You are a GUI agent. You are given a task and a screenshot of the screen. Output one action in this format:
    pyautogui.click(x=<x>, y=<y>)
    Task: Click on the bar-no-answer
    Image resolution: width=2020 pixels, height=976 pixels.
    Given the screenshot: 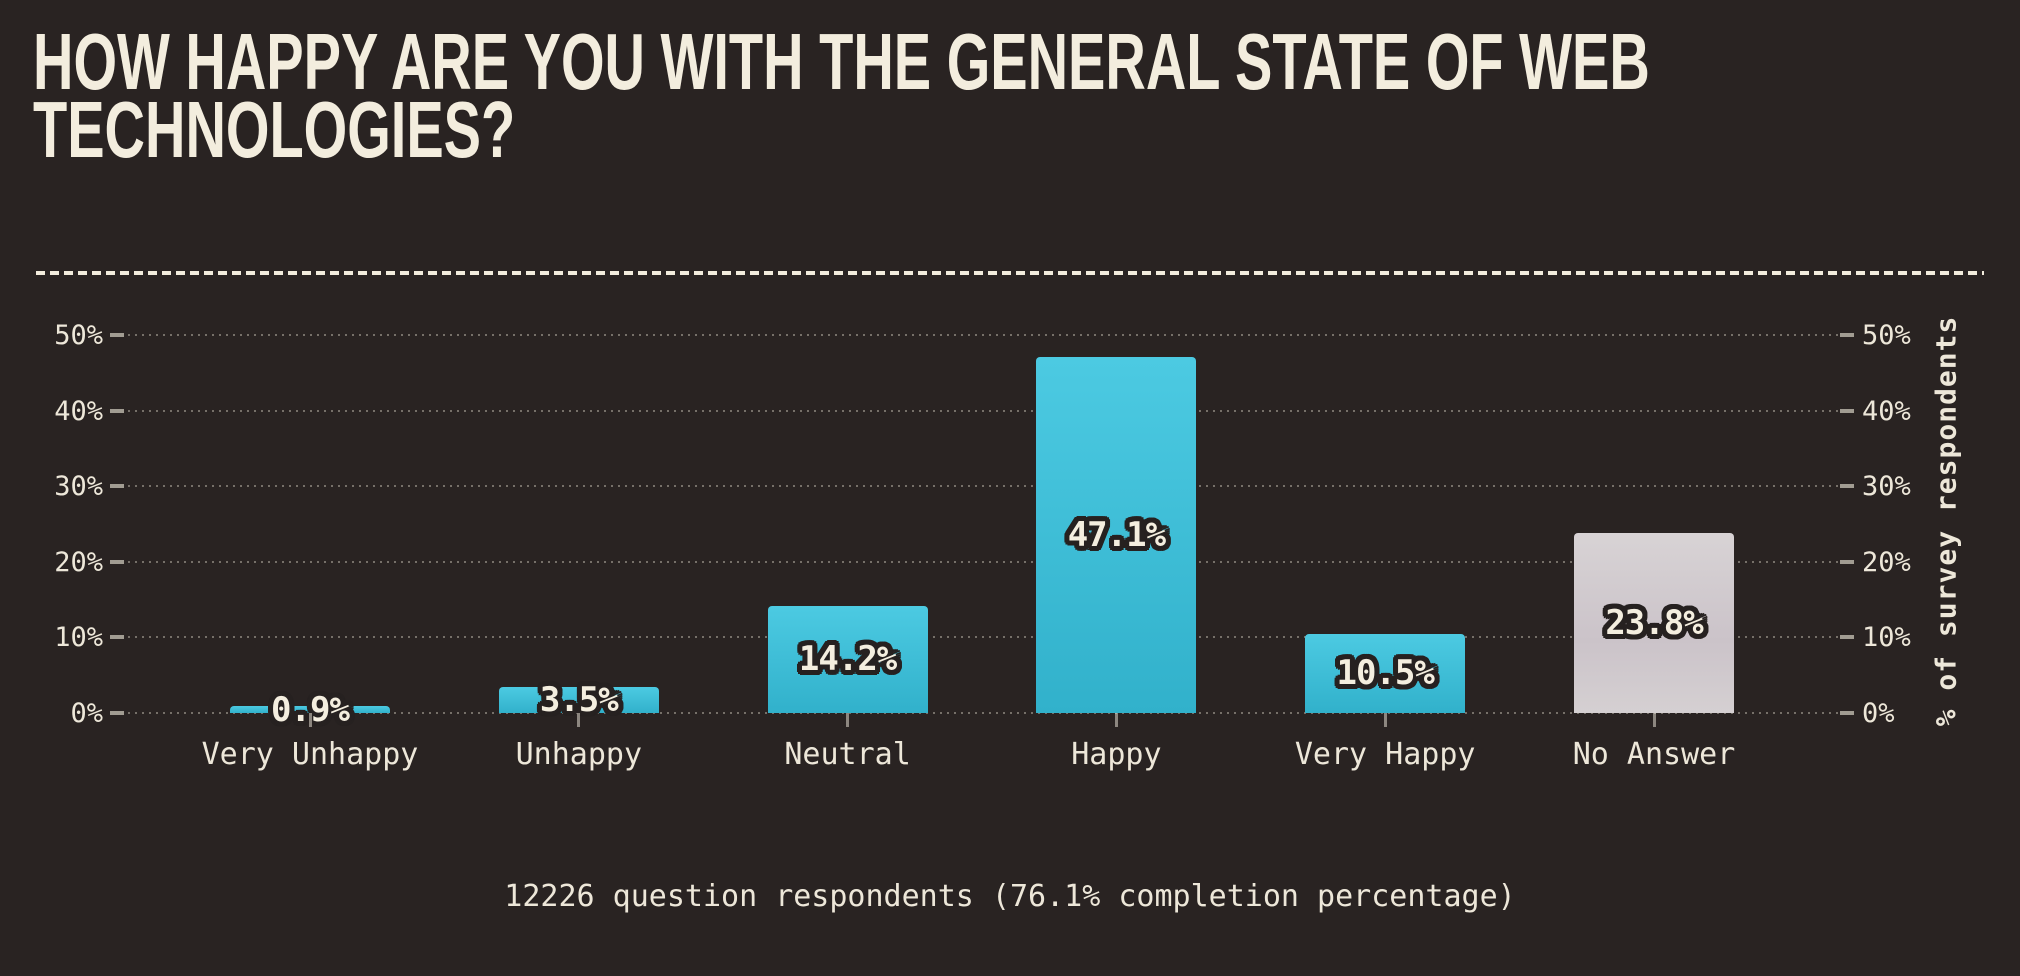 What is the action you would take?
    pyautogui.click(x=1654, y=623)
    